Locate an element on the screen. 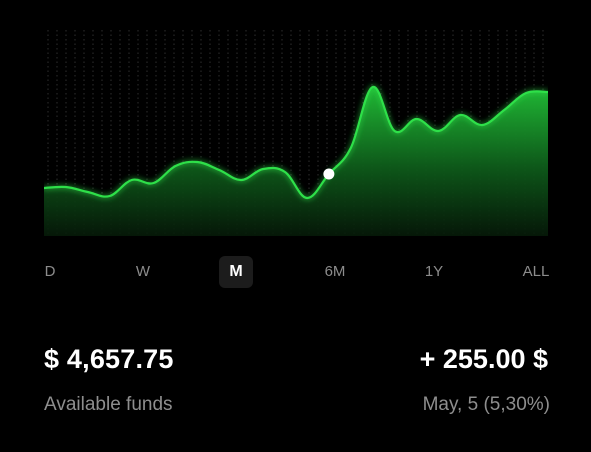 The height and width of the screenshot is (452, 591). range-tab-w: W is located at coordinates (143, 271).